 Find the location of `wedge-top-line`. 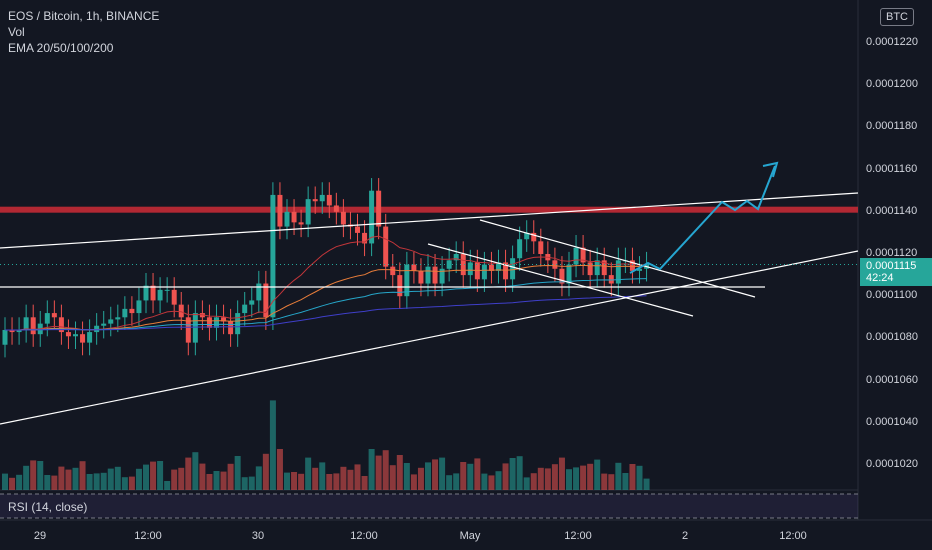

wedge-top-line is located at coordinates (617, 258).